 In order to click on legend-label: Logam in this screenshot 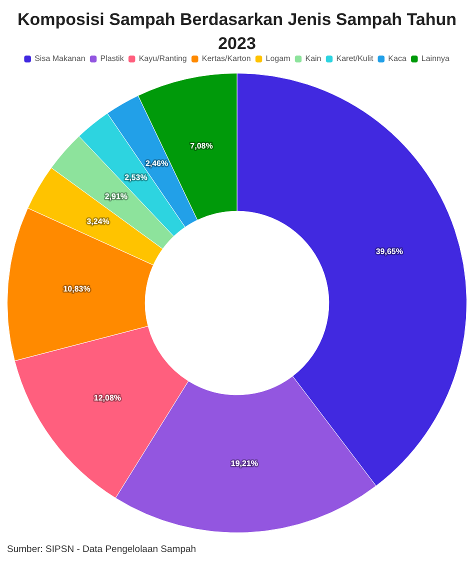, I will do `click(278, 59)`.